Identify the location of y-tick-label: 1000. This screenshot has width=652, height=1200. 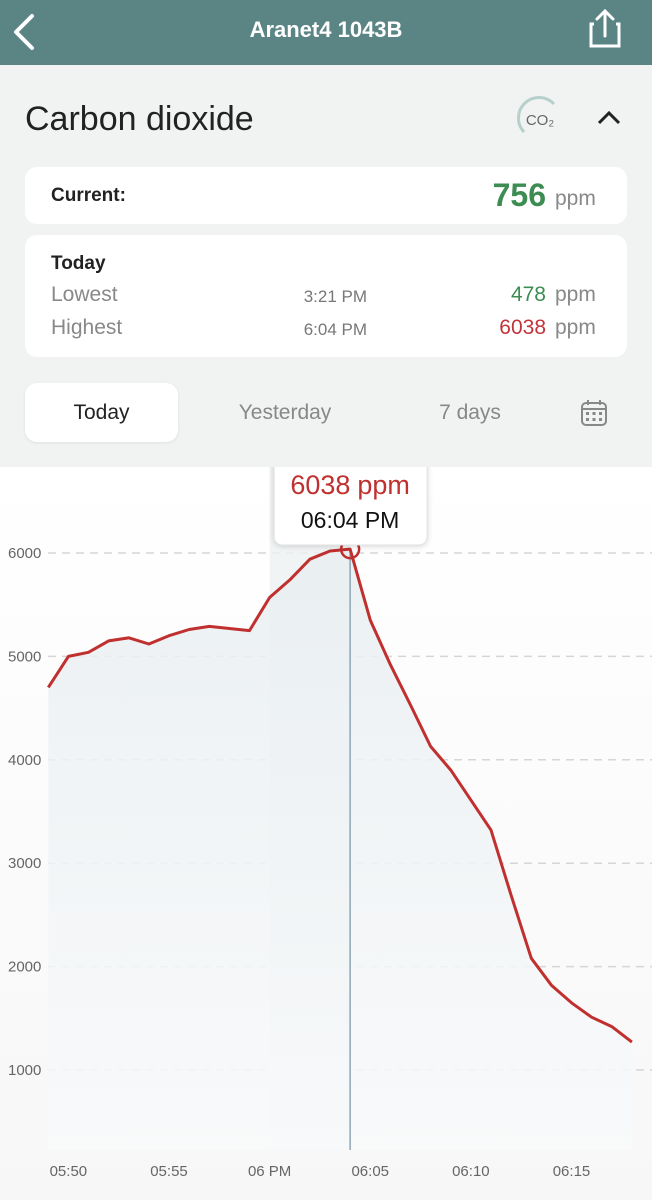
(24, 1070).